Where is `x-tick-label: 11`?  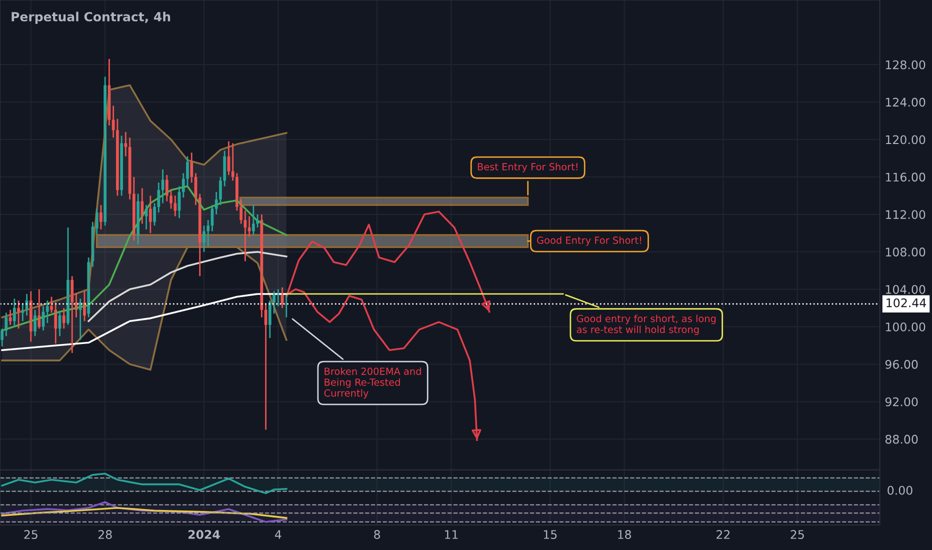
x-tick-label: 11 is located at coordinates (451, 534).